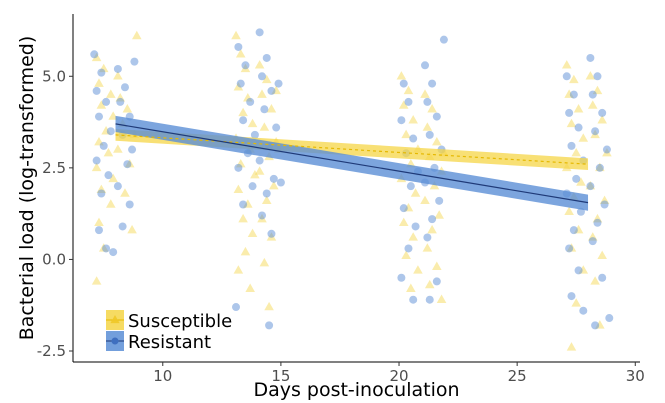 The height and width of the screenshot is (403, 665). What do you see at coordinates (51, 351) in the screenshot?
I see `y-tick-label: -2.5` at bounding box center [51, 351].